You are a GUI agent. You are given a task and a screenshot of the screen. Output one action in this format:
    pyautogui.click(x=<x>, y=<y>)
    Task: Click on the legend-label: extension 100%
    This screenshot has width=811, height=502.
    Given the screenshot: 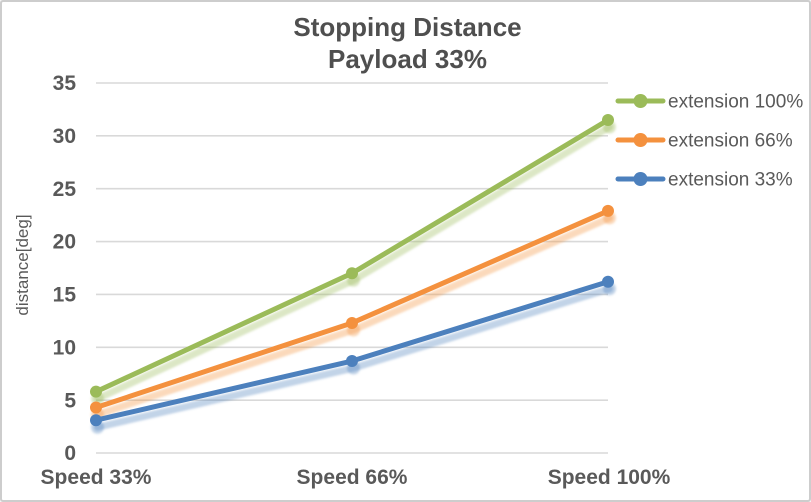 What is the action you would take?
    pyautogui.click(x=735, y=101)
    